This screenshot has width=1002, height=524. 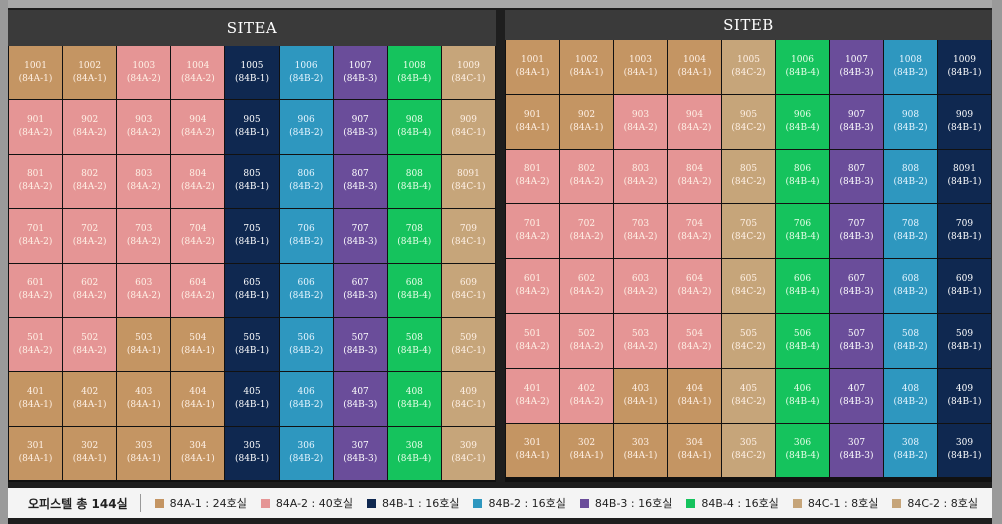 What do you see at coordinates (414, 120) in the screenshot?
I see `unit-number: 908` at bounding box center [414, 120].